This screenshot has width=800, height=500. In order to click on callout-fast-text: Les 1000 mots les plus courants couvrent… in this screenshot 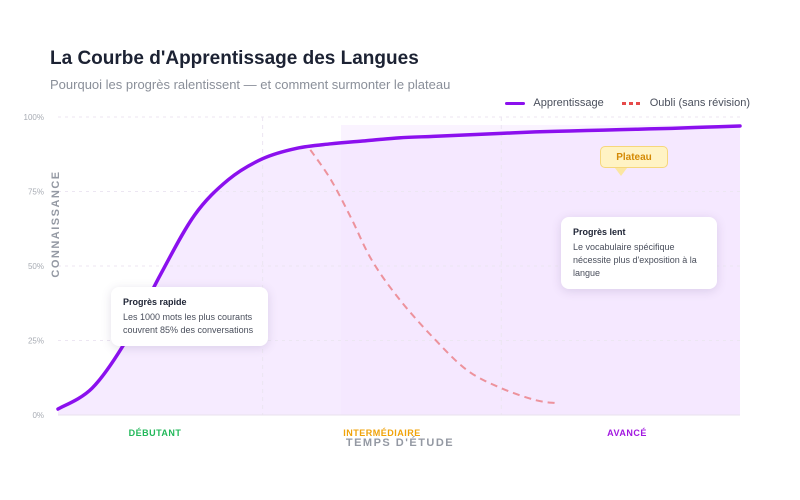, I will do `click(188, 324)`.